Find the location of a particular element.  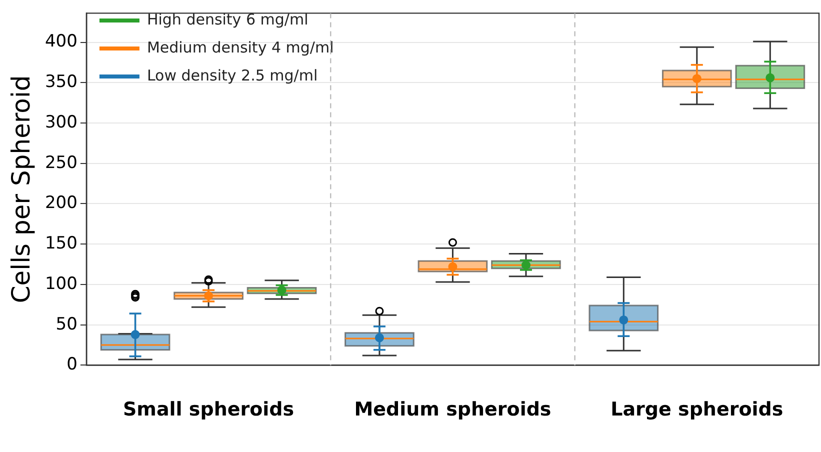

y-tick-label: 0 is located at coordinates (72, 364).